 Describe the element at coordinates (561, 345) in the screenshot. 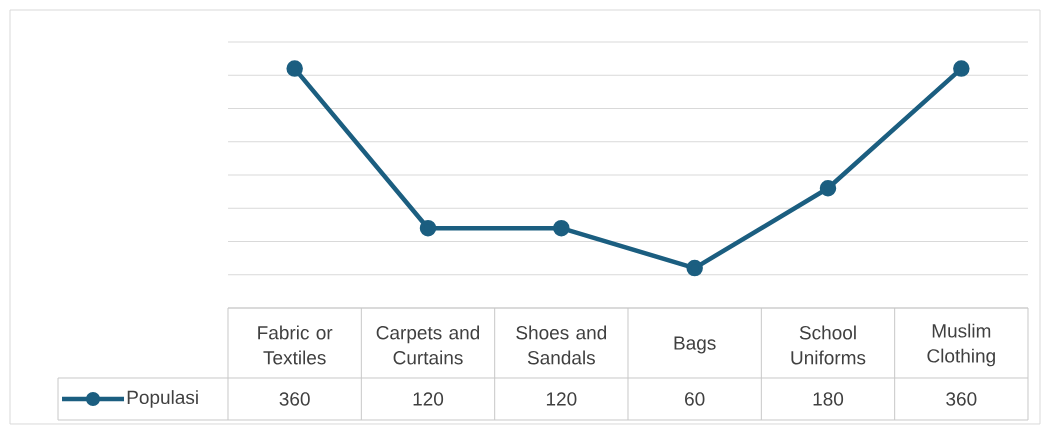

I see `x-tick-label: Shoes and Sandals` at that location.